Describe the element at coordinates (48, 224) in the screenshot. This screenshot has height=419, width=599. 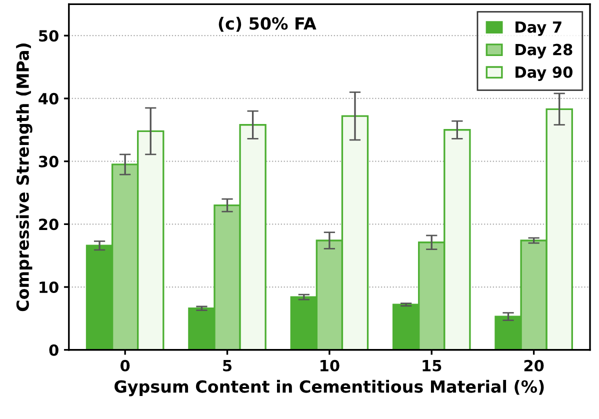
I see `y-tick-label: 20` at that location.